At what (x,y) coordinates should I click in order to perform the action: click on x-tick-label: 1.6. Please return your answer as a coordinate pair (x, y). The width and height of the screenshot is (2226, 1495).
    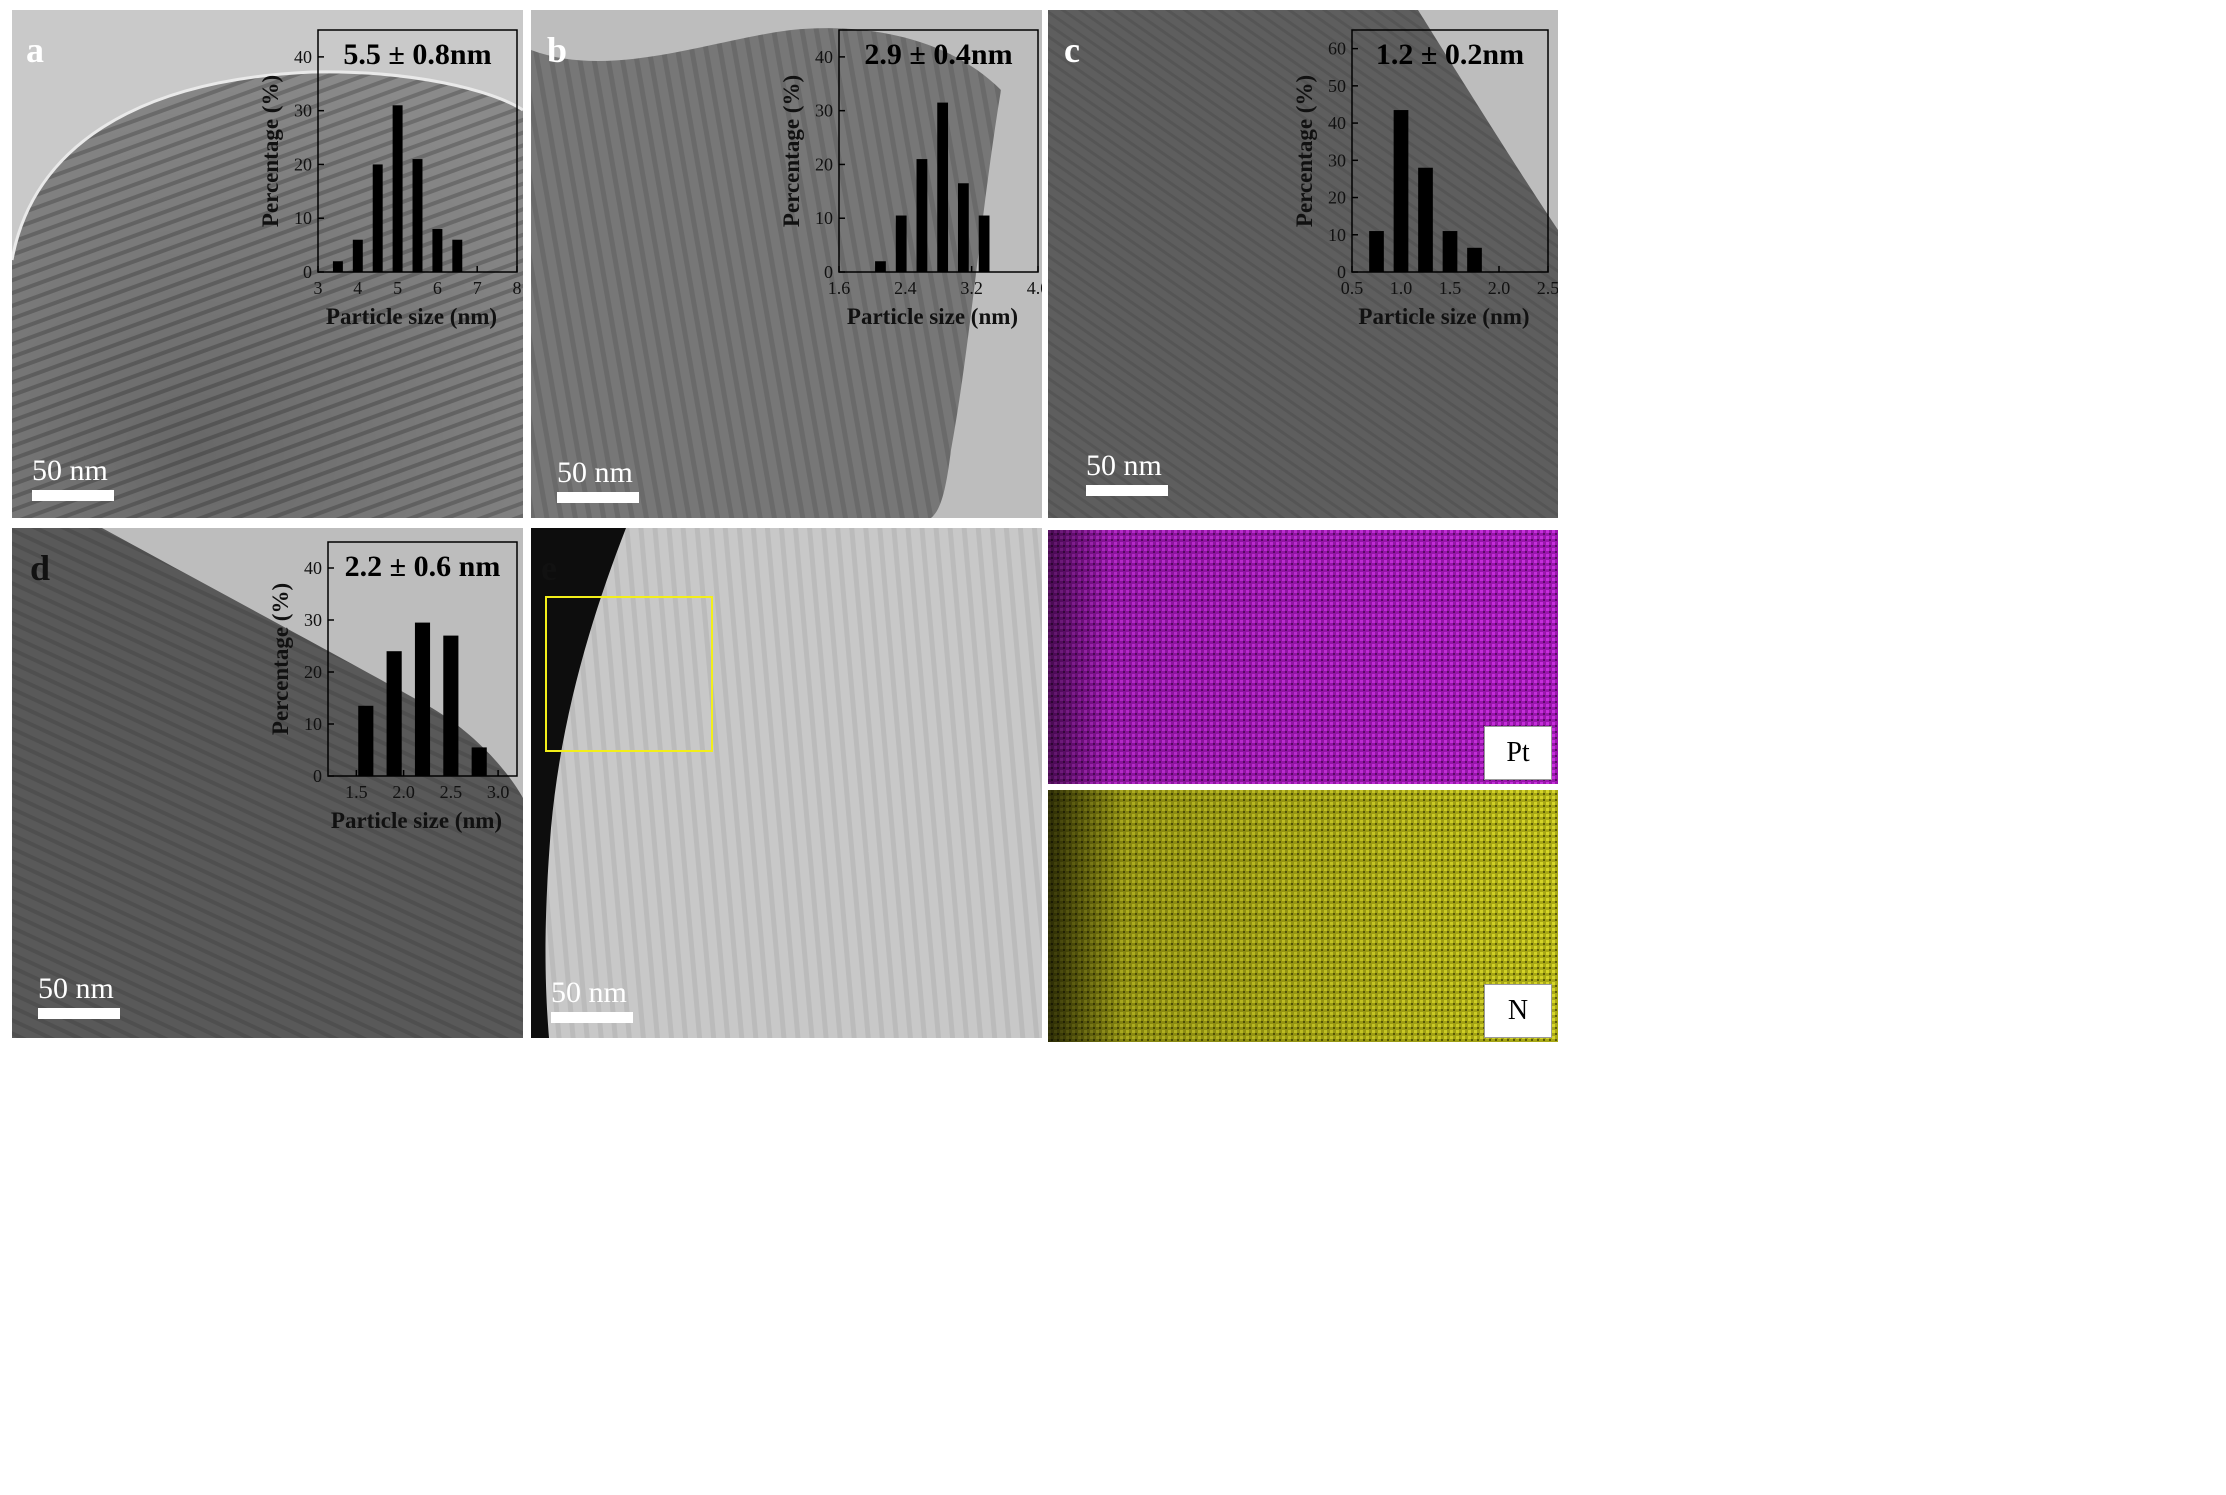
    Looking at the image, I should click on (839, 288).